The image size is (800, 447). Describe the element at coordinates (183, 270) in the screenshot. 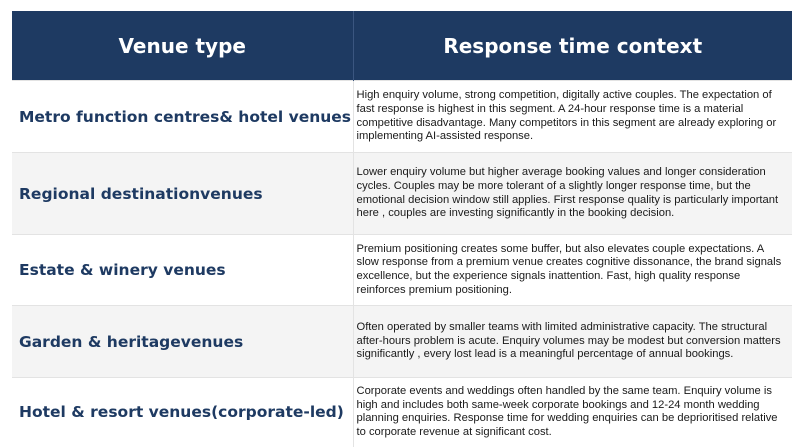

I see `venue-type-cell: Estate & winery venues` at that location.